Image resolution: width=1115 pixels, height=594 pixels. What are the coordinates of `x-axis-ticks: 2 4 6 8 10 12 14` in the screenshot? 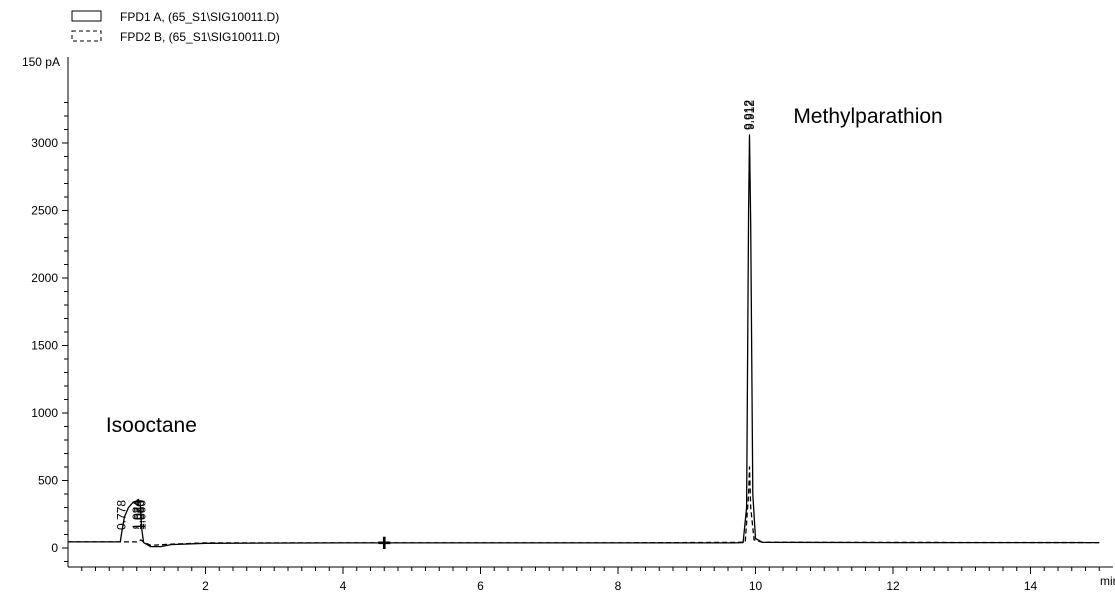 It's located at (619, 580).